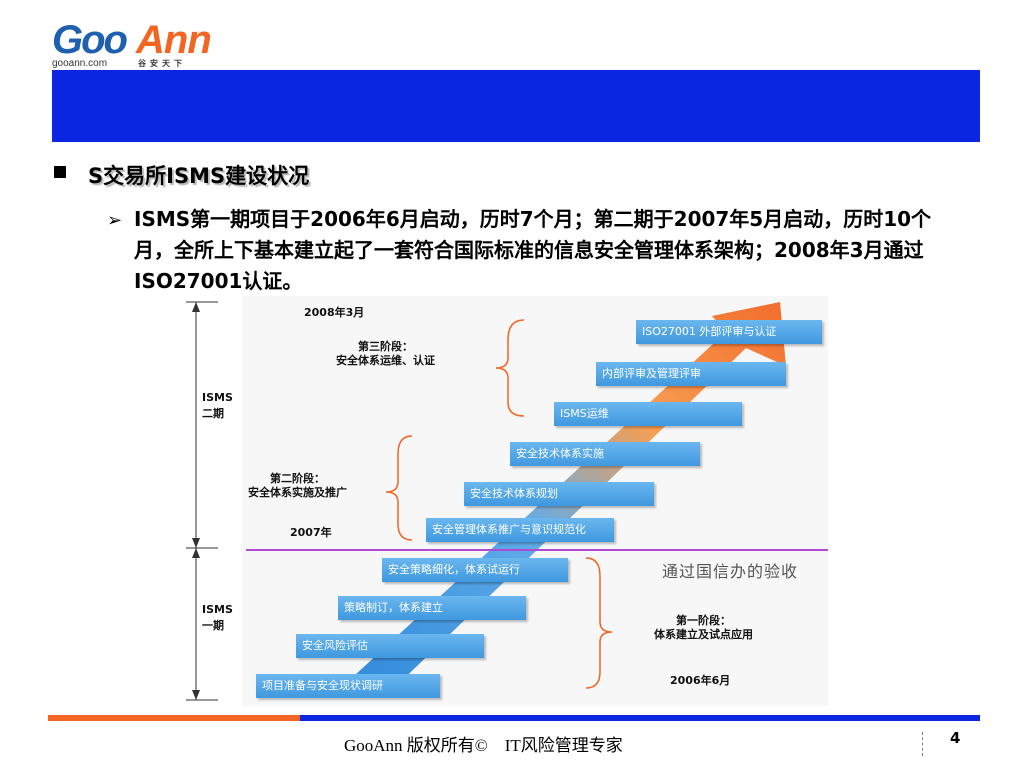  What do you see at coordinates (174, 718) in the screenshot?
I see `footer-line-orange` at bounding box center [174, 718].